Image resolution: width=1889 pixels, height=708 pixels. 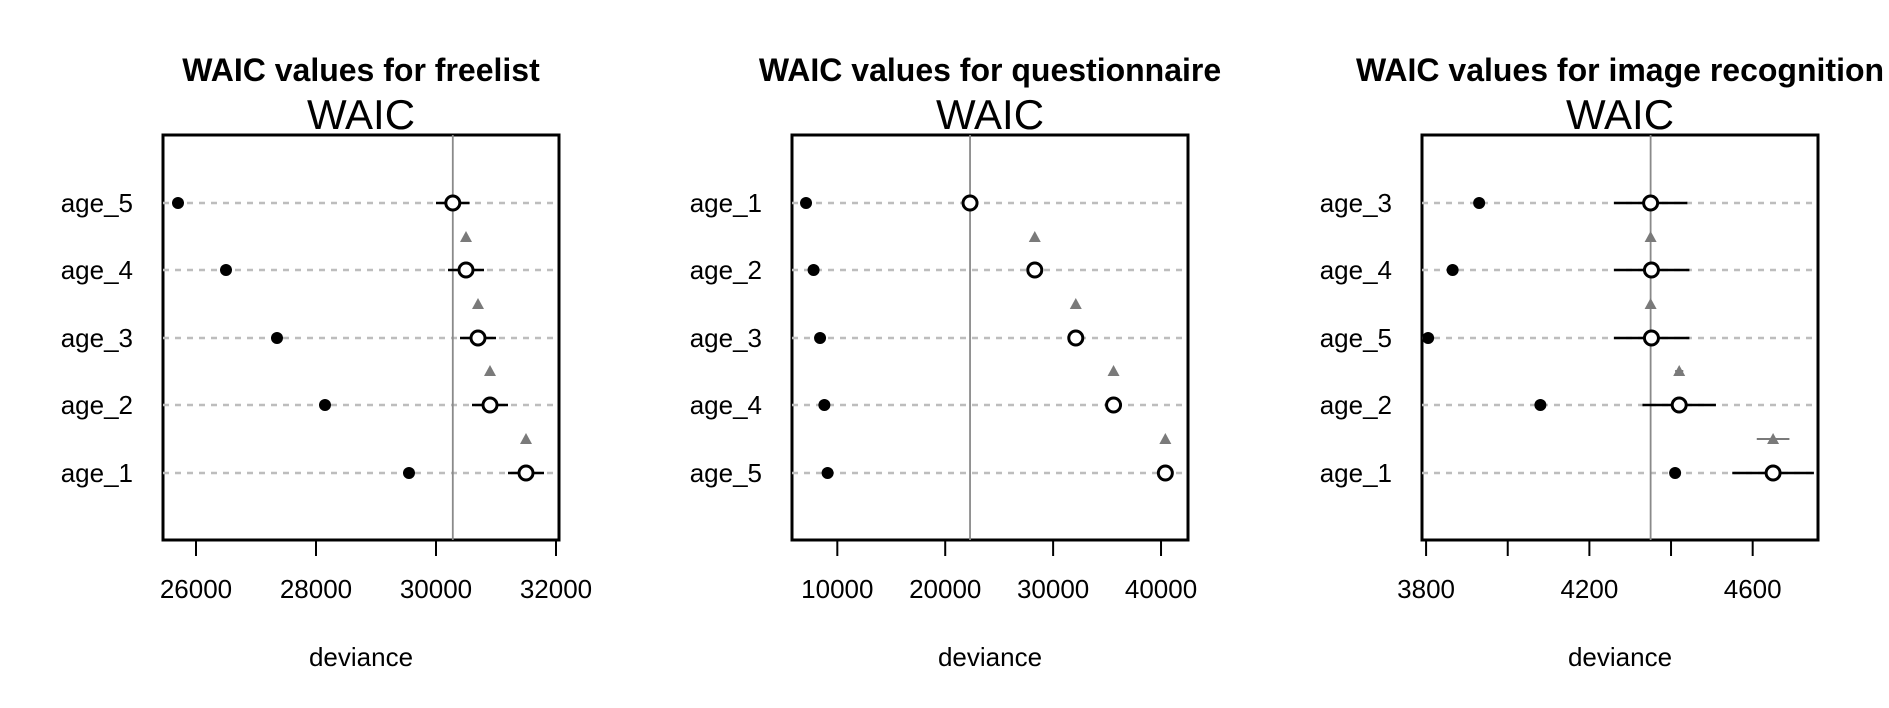 What do you see at coordinates (556, 589) in the screenshot?
I see `x-tick-label: 32000` at bounding box center [556, 589].